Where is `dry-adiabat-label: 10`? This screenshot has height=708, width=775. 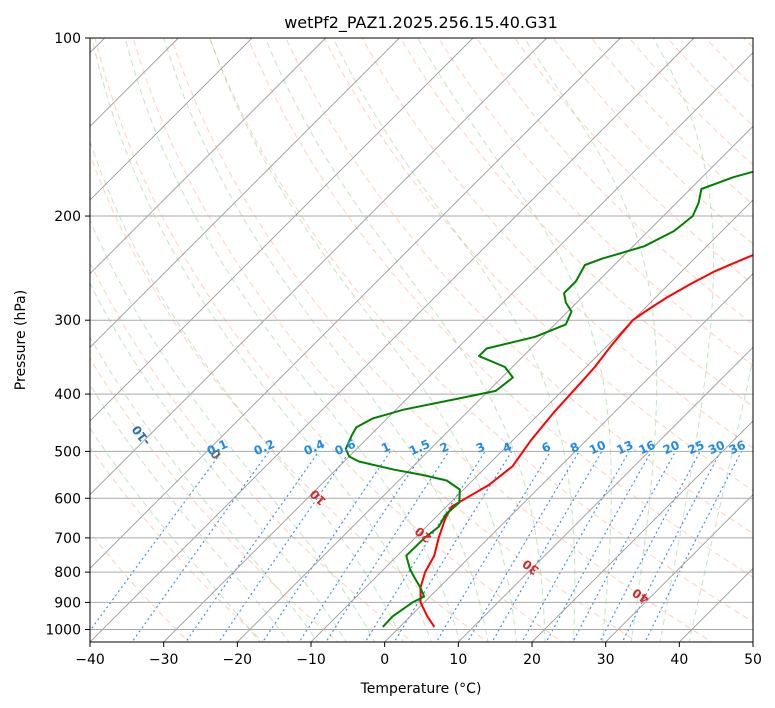 dry-adiabat-label: 10 is located at coordinates (318, 498).